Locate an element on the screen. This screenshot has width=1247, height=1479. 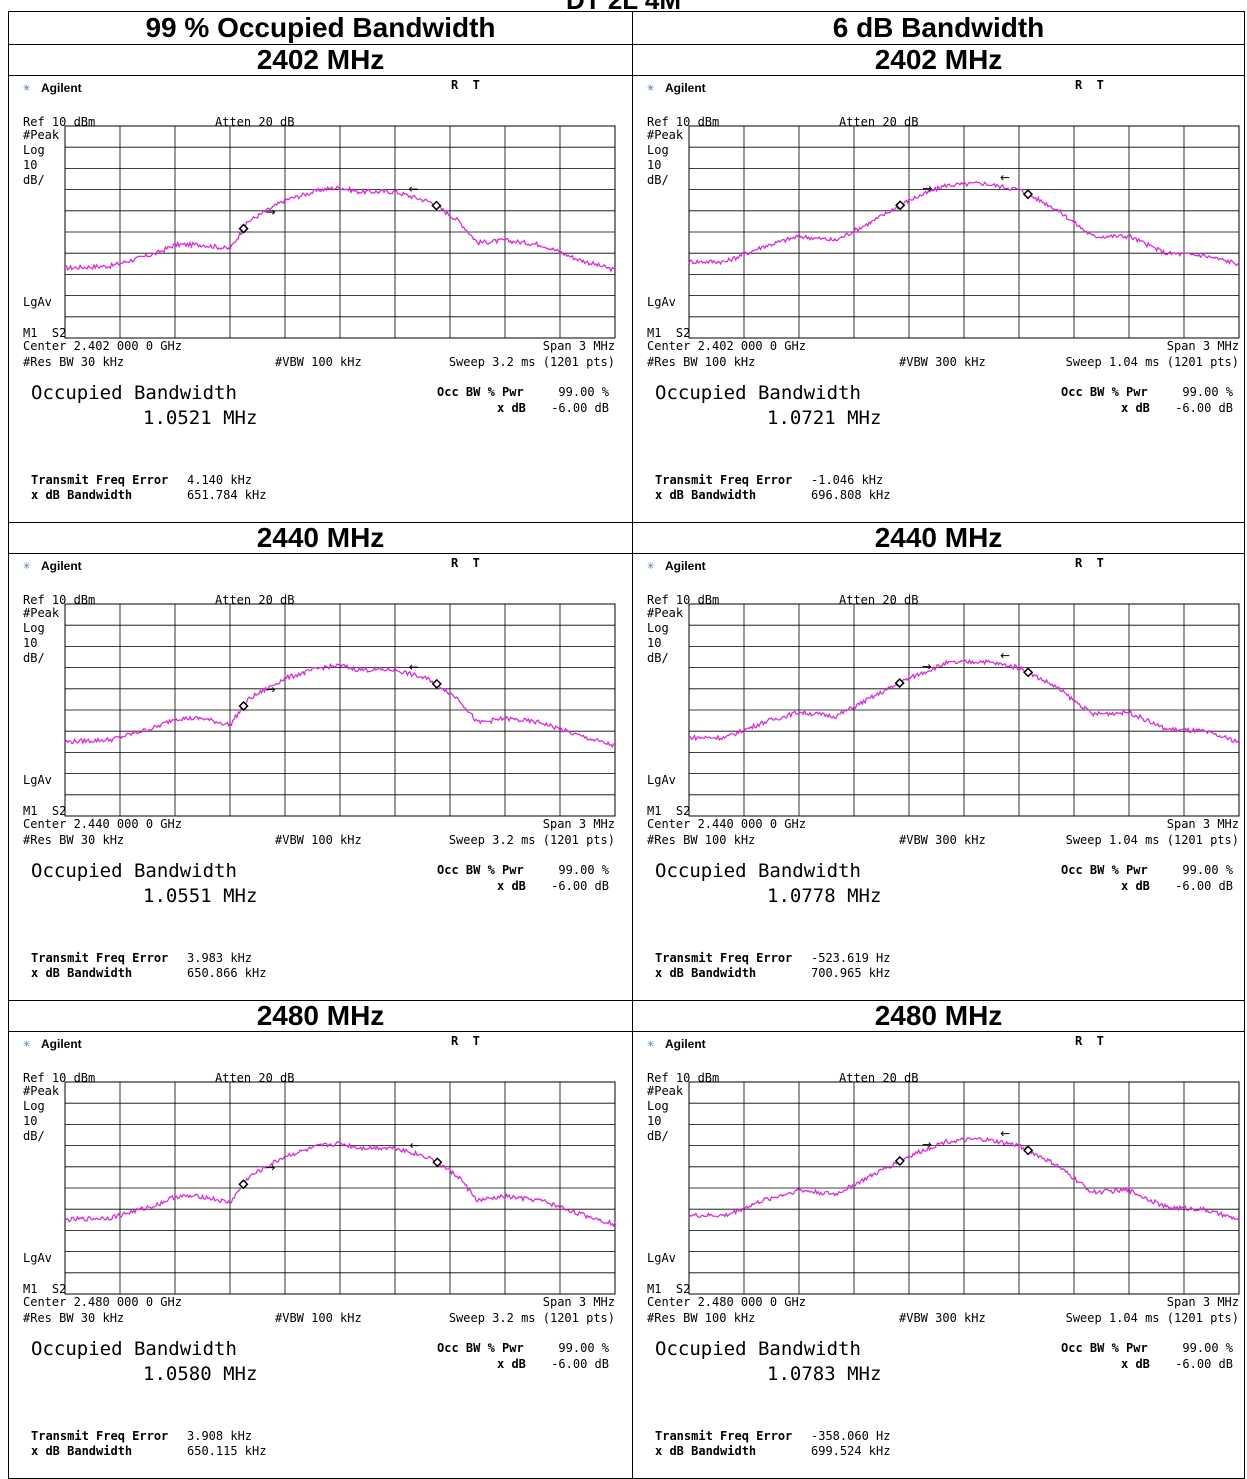
freq-header: 2480 MHz is located at coordinates (938, 1016).